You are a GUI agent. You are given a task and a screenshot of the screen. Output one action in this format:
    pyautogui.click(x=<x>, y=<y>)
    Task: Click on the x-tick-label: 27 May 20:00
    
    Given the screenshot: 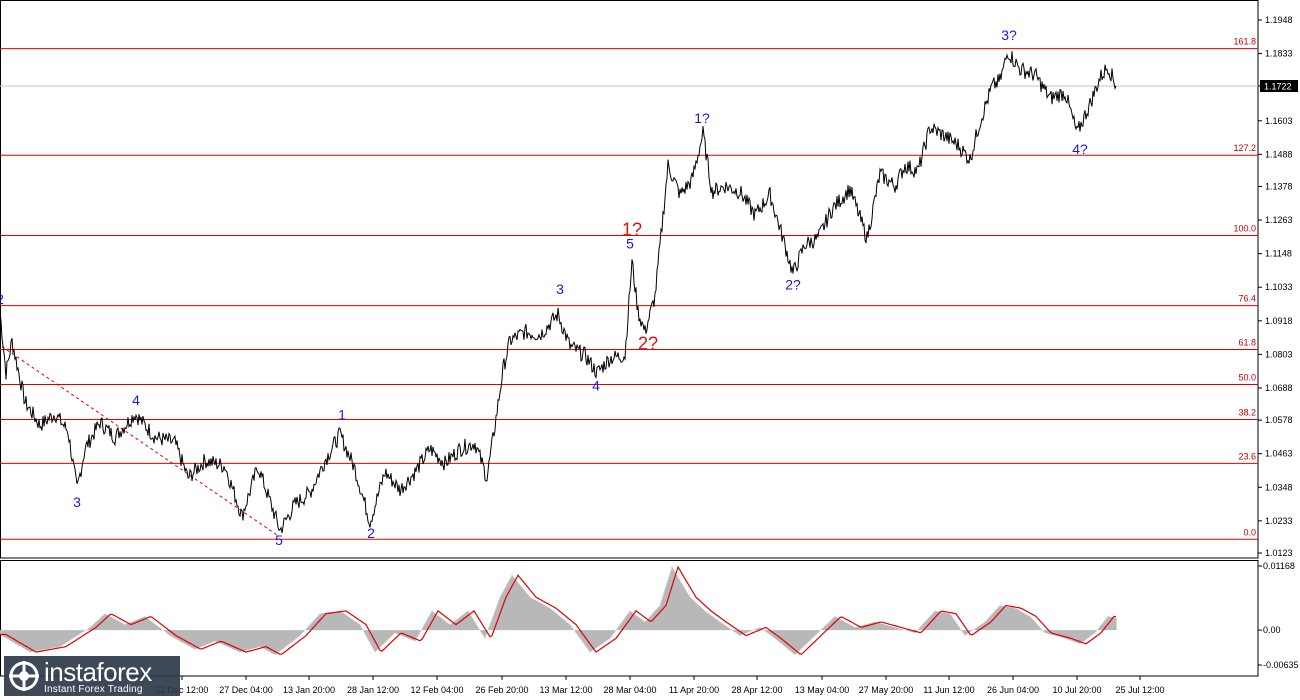 What is the action you would take?
    pyautogui.click(x=886, y=690)
    